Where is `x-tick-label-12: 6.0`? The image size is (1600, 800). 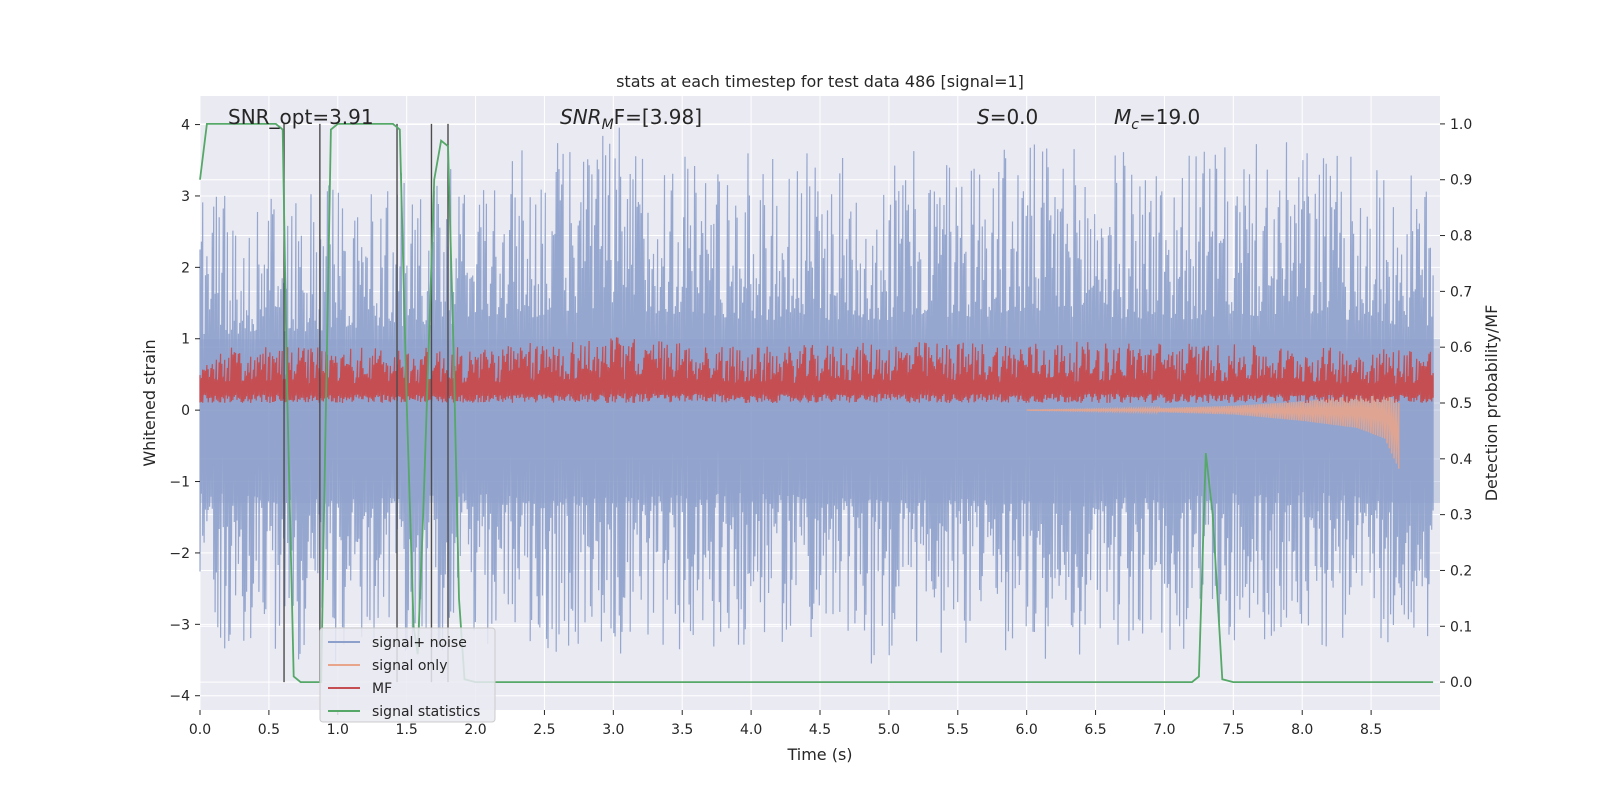 x-tick-label-12: 6.0 is located at coordinates (1027, 730).